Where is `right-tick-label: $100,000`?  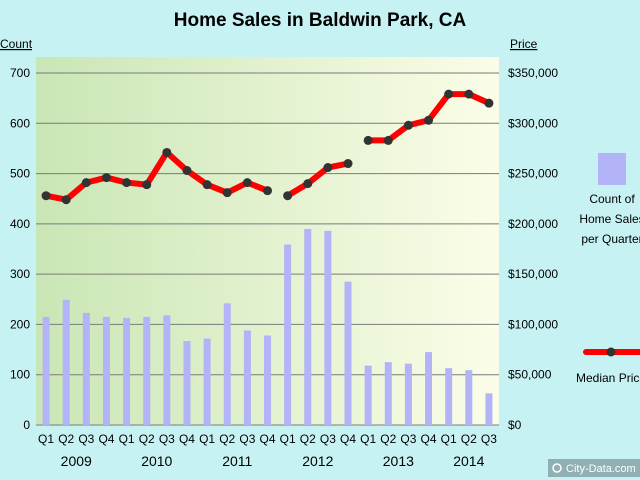
right-tick-label: $100,000 is located at coordinates (533, 324).